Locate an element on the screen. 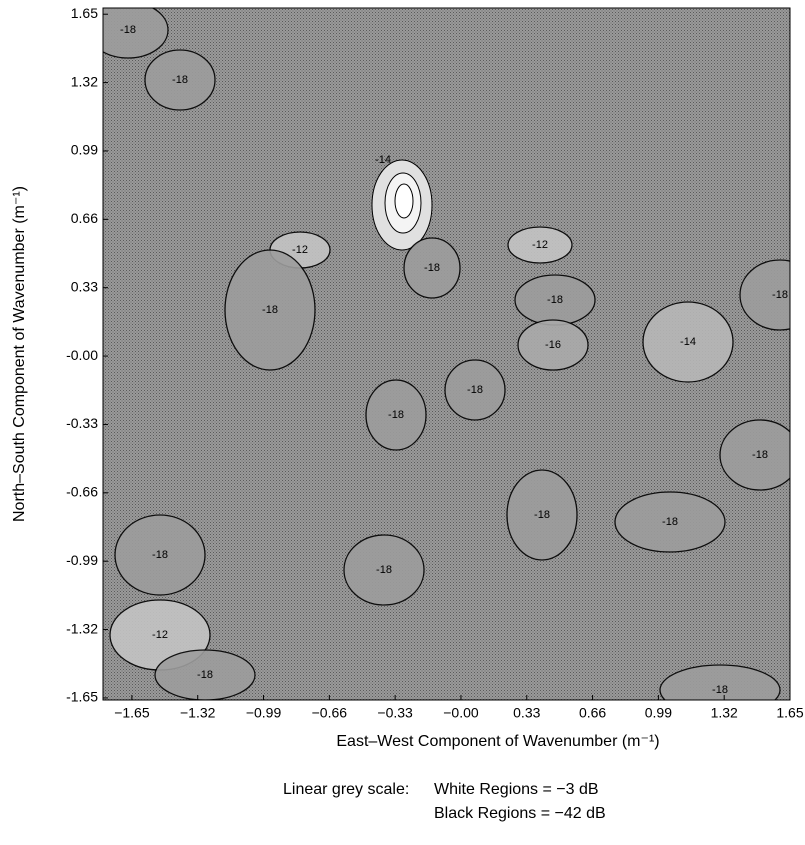  x-tick-label: −1.32 is located at coordinates (198, 713).